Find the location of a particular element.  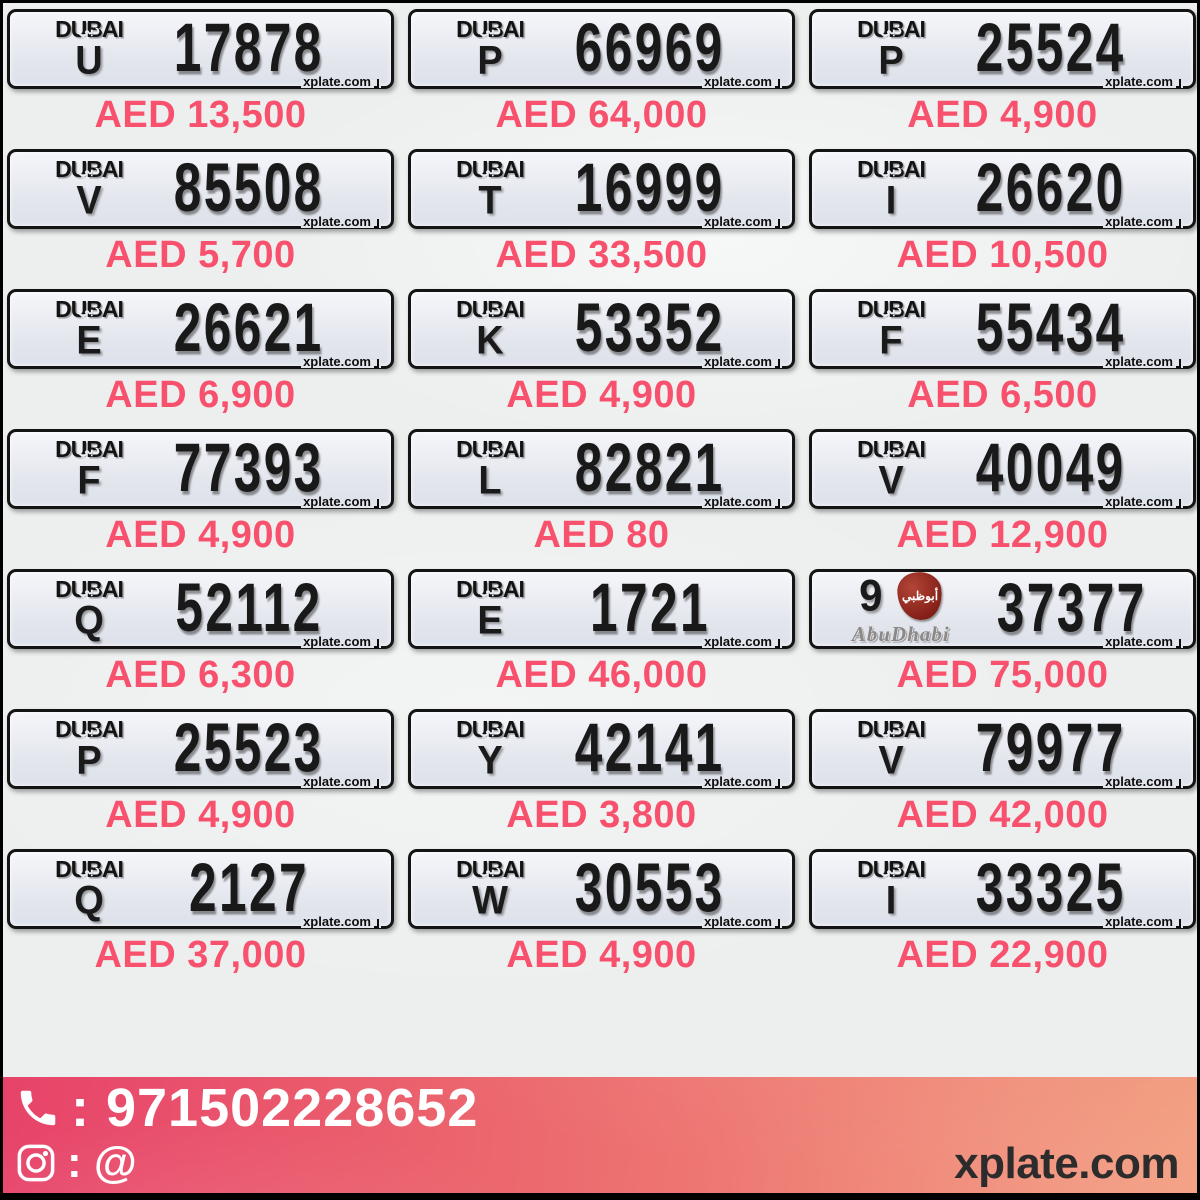

plate-price: AED 3,800 is located at coordinates (601, 815).